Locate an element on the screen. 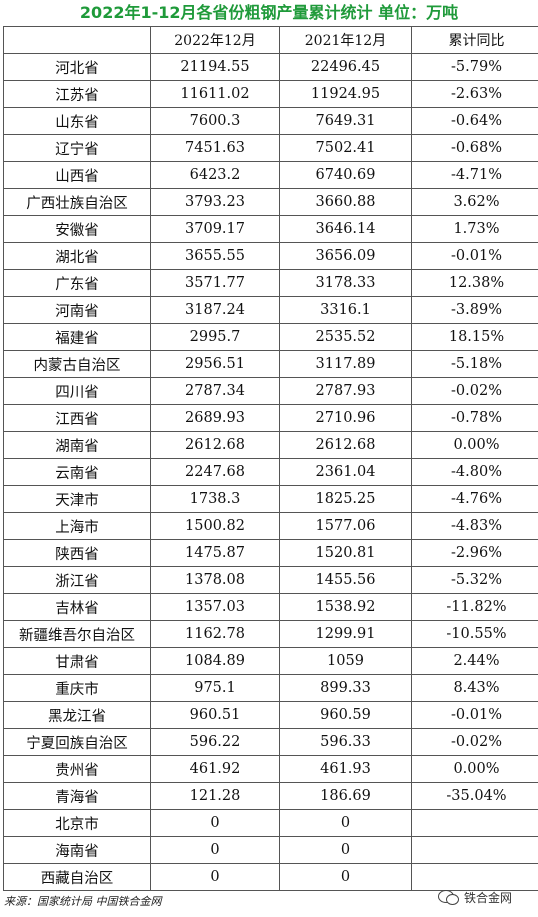 The width and height of the screenshot is (538, 917). province-cell: 陕西省 is located at coordinates (77, 553).